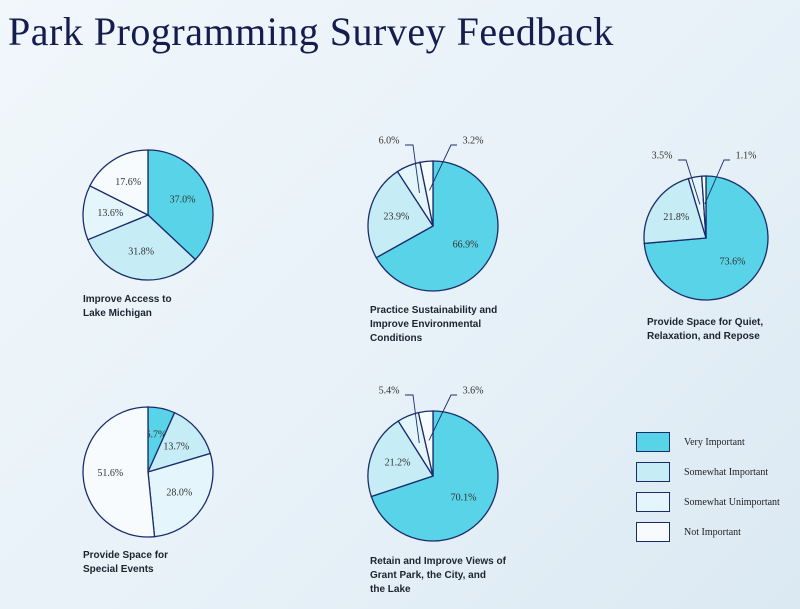 This screenshot has width=800, height=609. Describe the element at coordinates (127, 306) in the screenshot. I see `chart-caption-access: Improve Access to Lake Michigan` at that location.